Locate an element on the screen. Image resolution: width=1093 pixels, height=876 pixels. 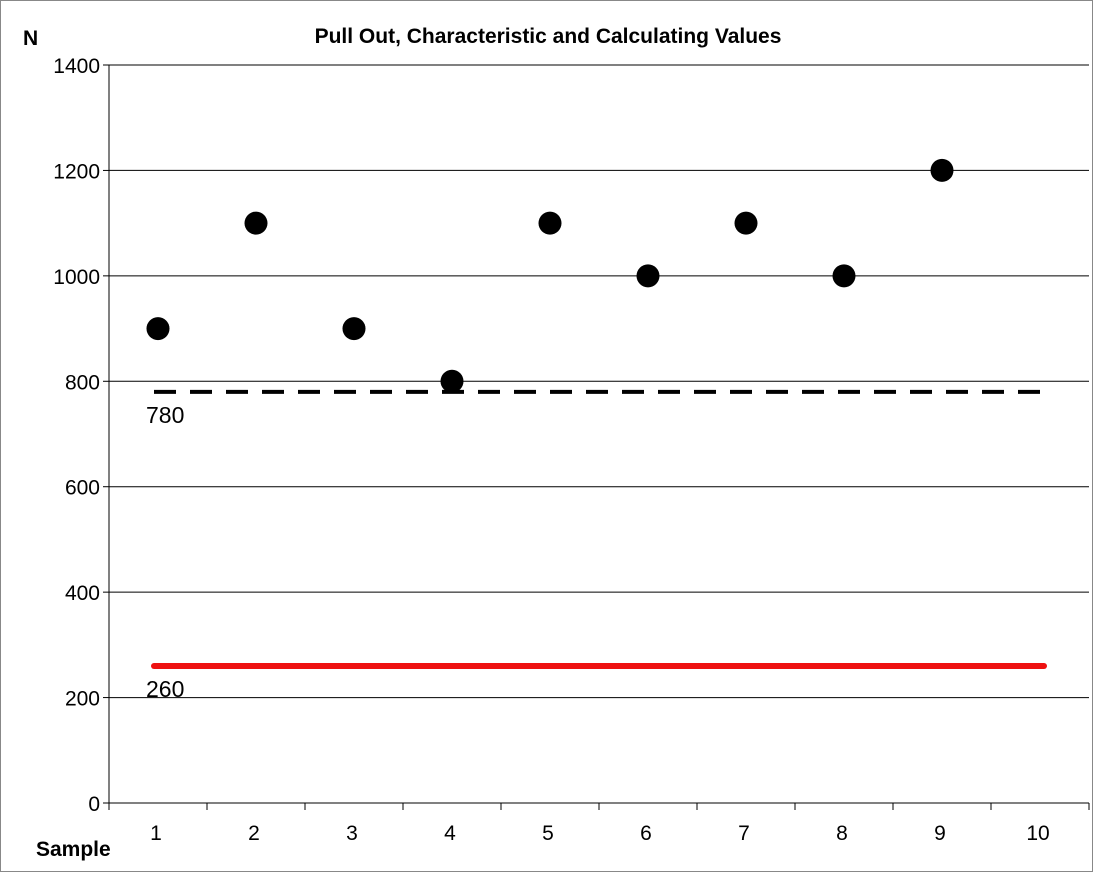
y-tick-label: 200 is located at coordinates (82, 699).